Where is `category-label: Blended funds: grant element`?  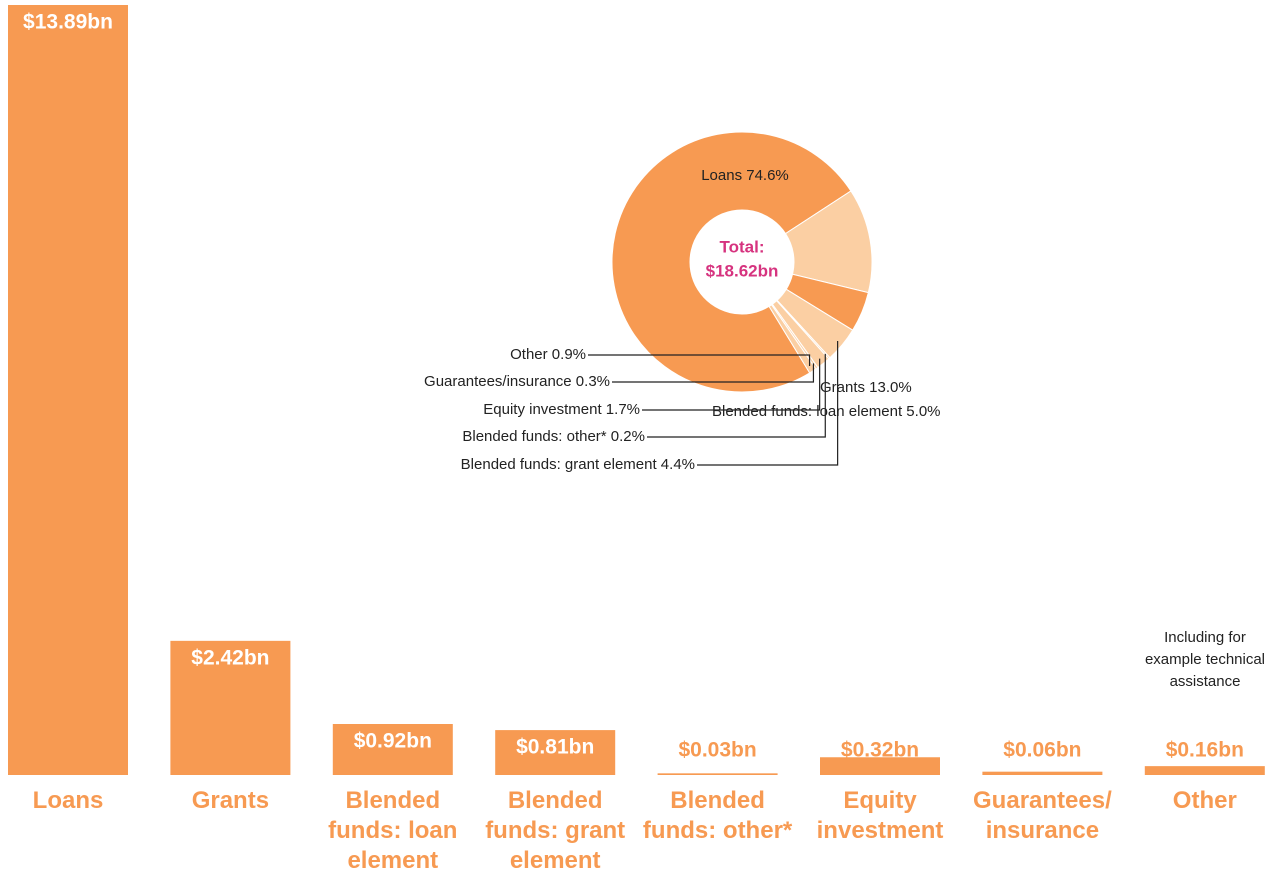 category-label: Blended funds: grant element is located at coordinates (555, 830).